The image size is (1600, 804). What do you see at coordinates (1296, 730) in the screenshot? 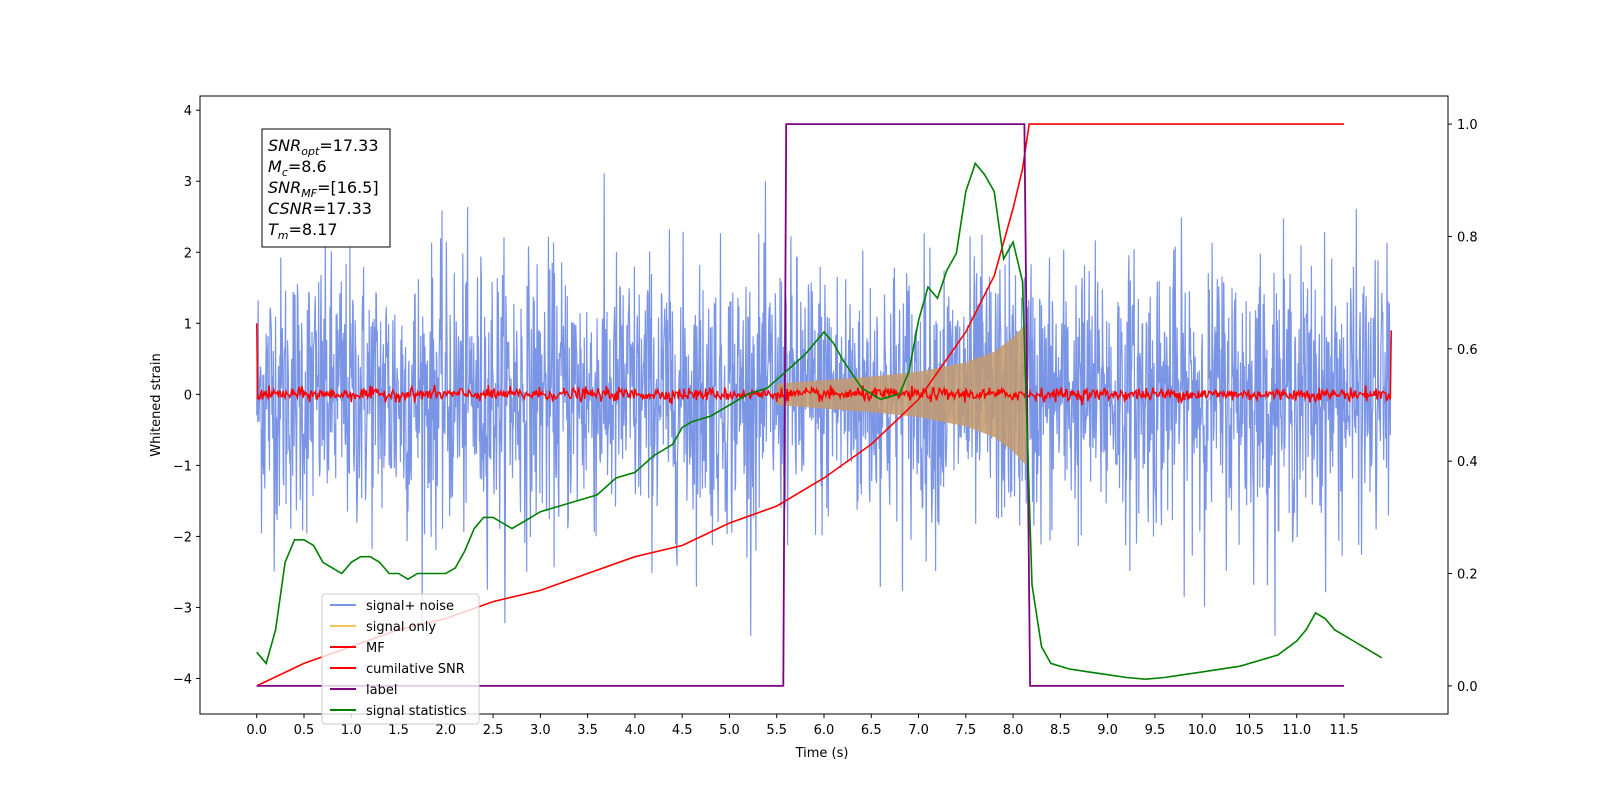
I see `x-tick-label: 11.0` at bounding box center [1296, 730].